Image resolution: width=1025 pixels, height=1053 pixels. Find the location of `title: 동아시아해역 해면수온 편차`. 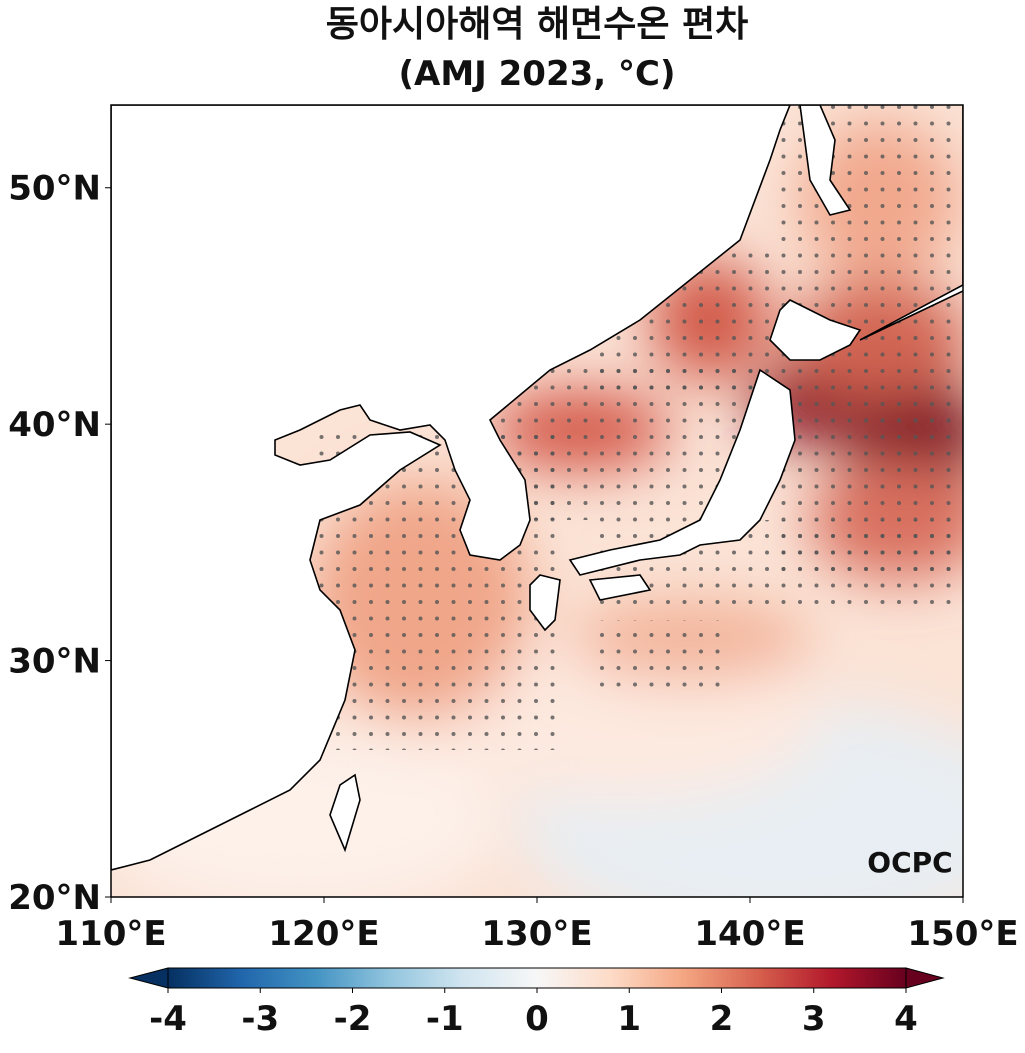

title: 동아시아해역 해면수온 편차 is located at coordinates (537, 24).